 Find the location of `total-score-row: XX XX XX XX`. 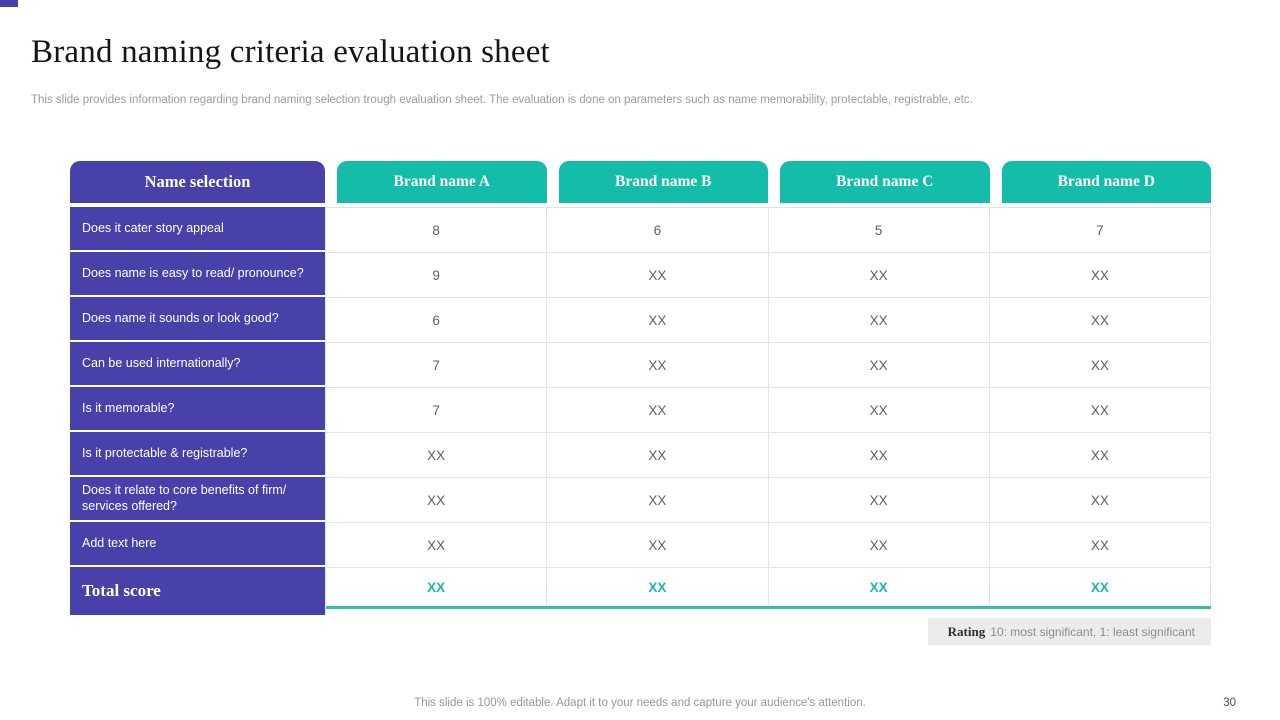

total-score-row: XX XX XX XX is located at coordinates (768, 588).